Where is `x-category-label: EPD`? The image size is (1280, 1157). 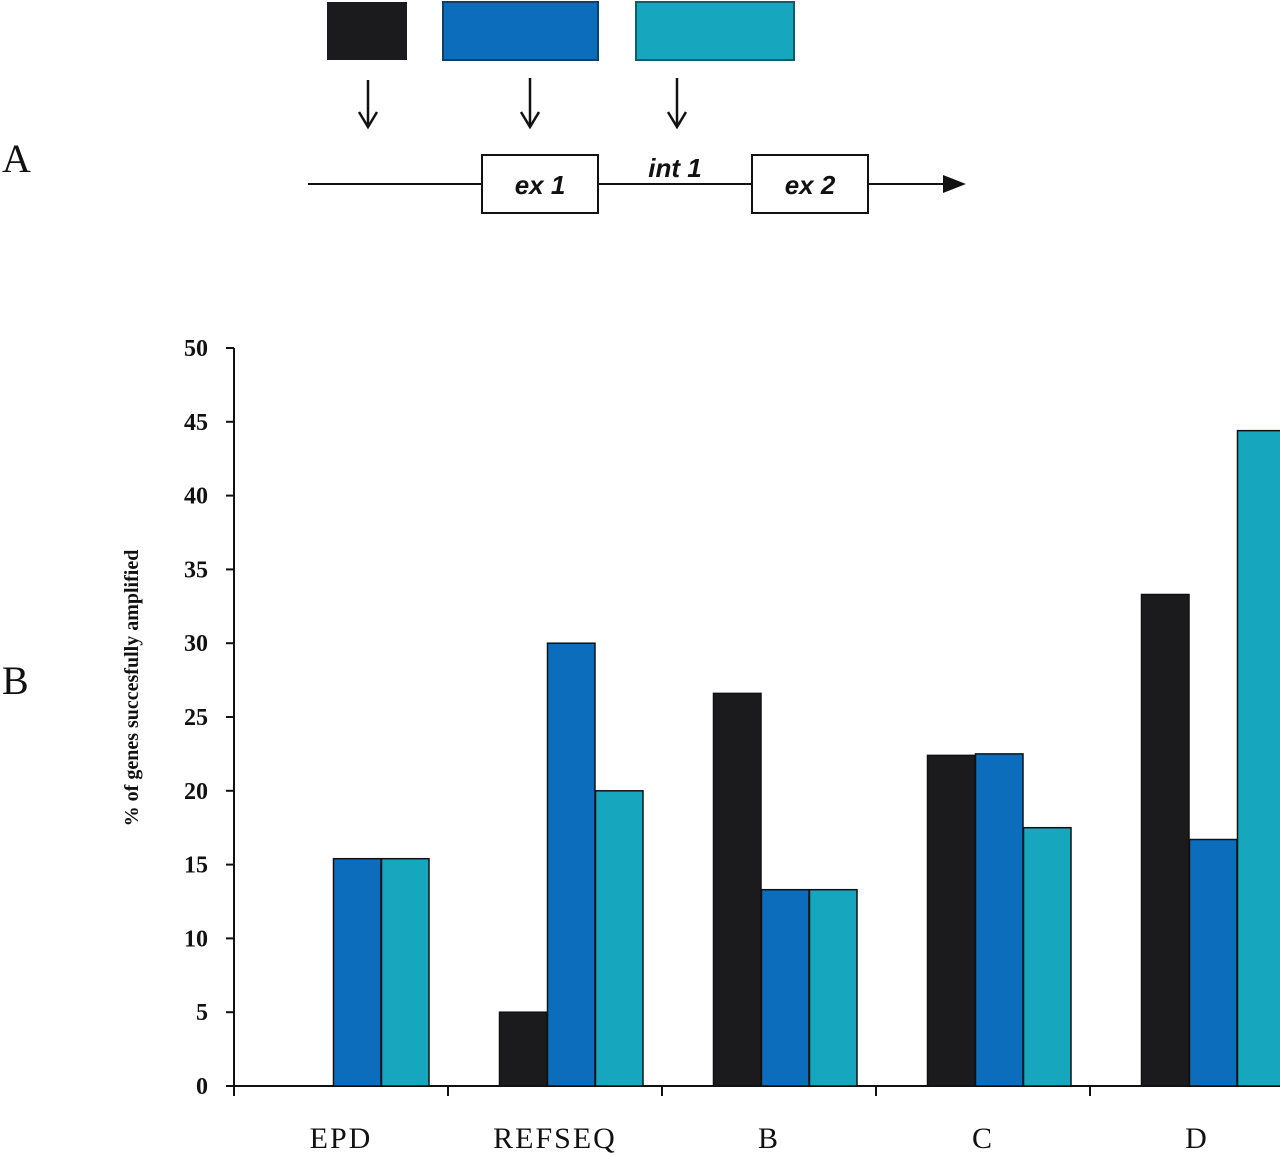
x-category-label: EPD is located at coordinates (341, 1138).